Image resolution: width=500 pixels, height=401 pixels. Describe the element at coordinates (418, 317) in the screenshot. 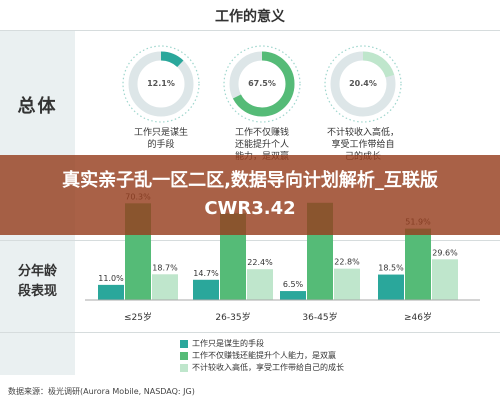

I see `x-tick-label-4: ≥46岁` at that location.